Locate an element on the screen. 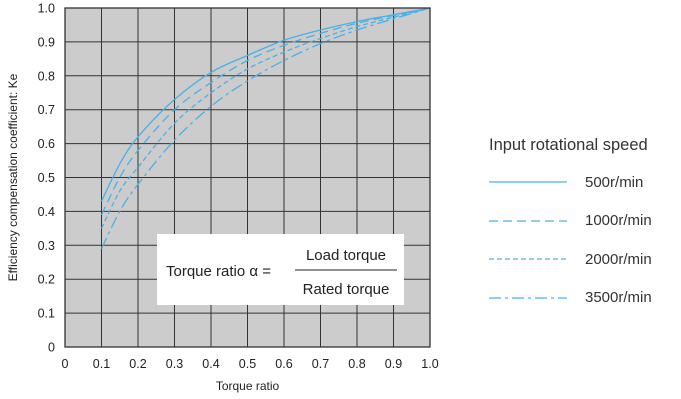 The width and height of the screenshot is (681, 399). x-tick-label: 0 is located at coordinates (65, 364).